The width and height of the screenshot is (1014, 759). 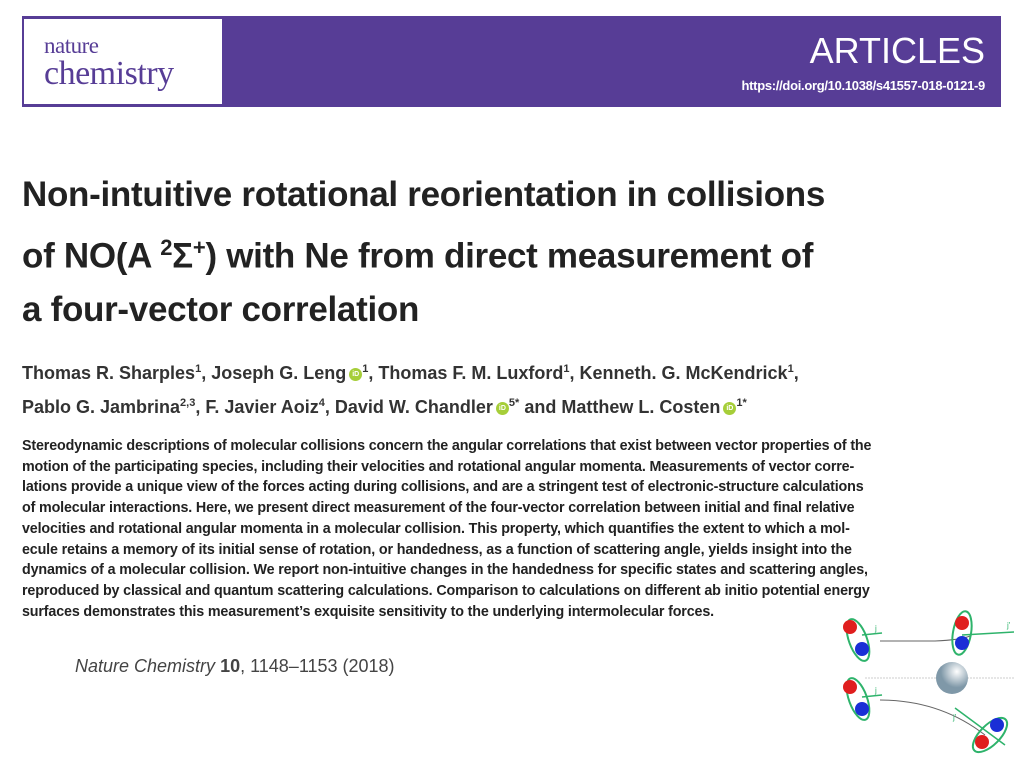 I want to click on trajectory-top, so click(x=925, y=638).